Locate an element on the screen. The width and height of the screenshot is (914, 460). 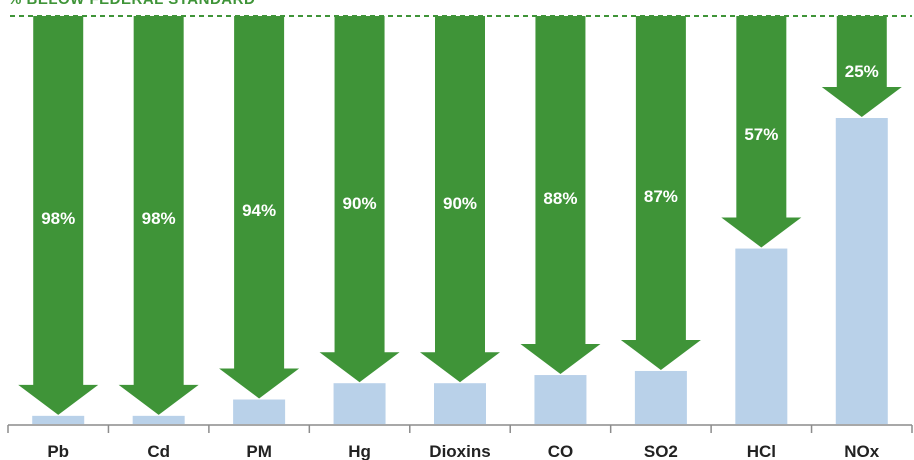
reduction-label-pm: 94% is located at coordinates (259, 210).